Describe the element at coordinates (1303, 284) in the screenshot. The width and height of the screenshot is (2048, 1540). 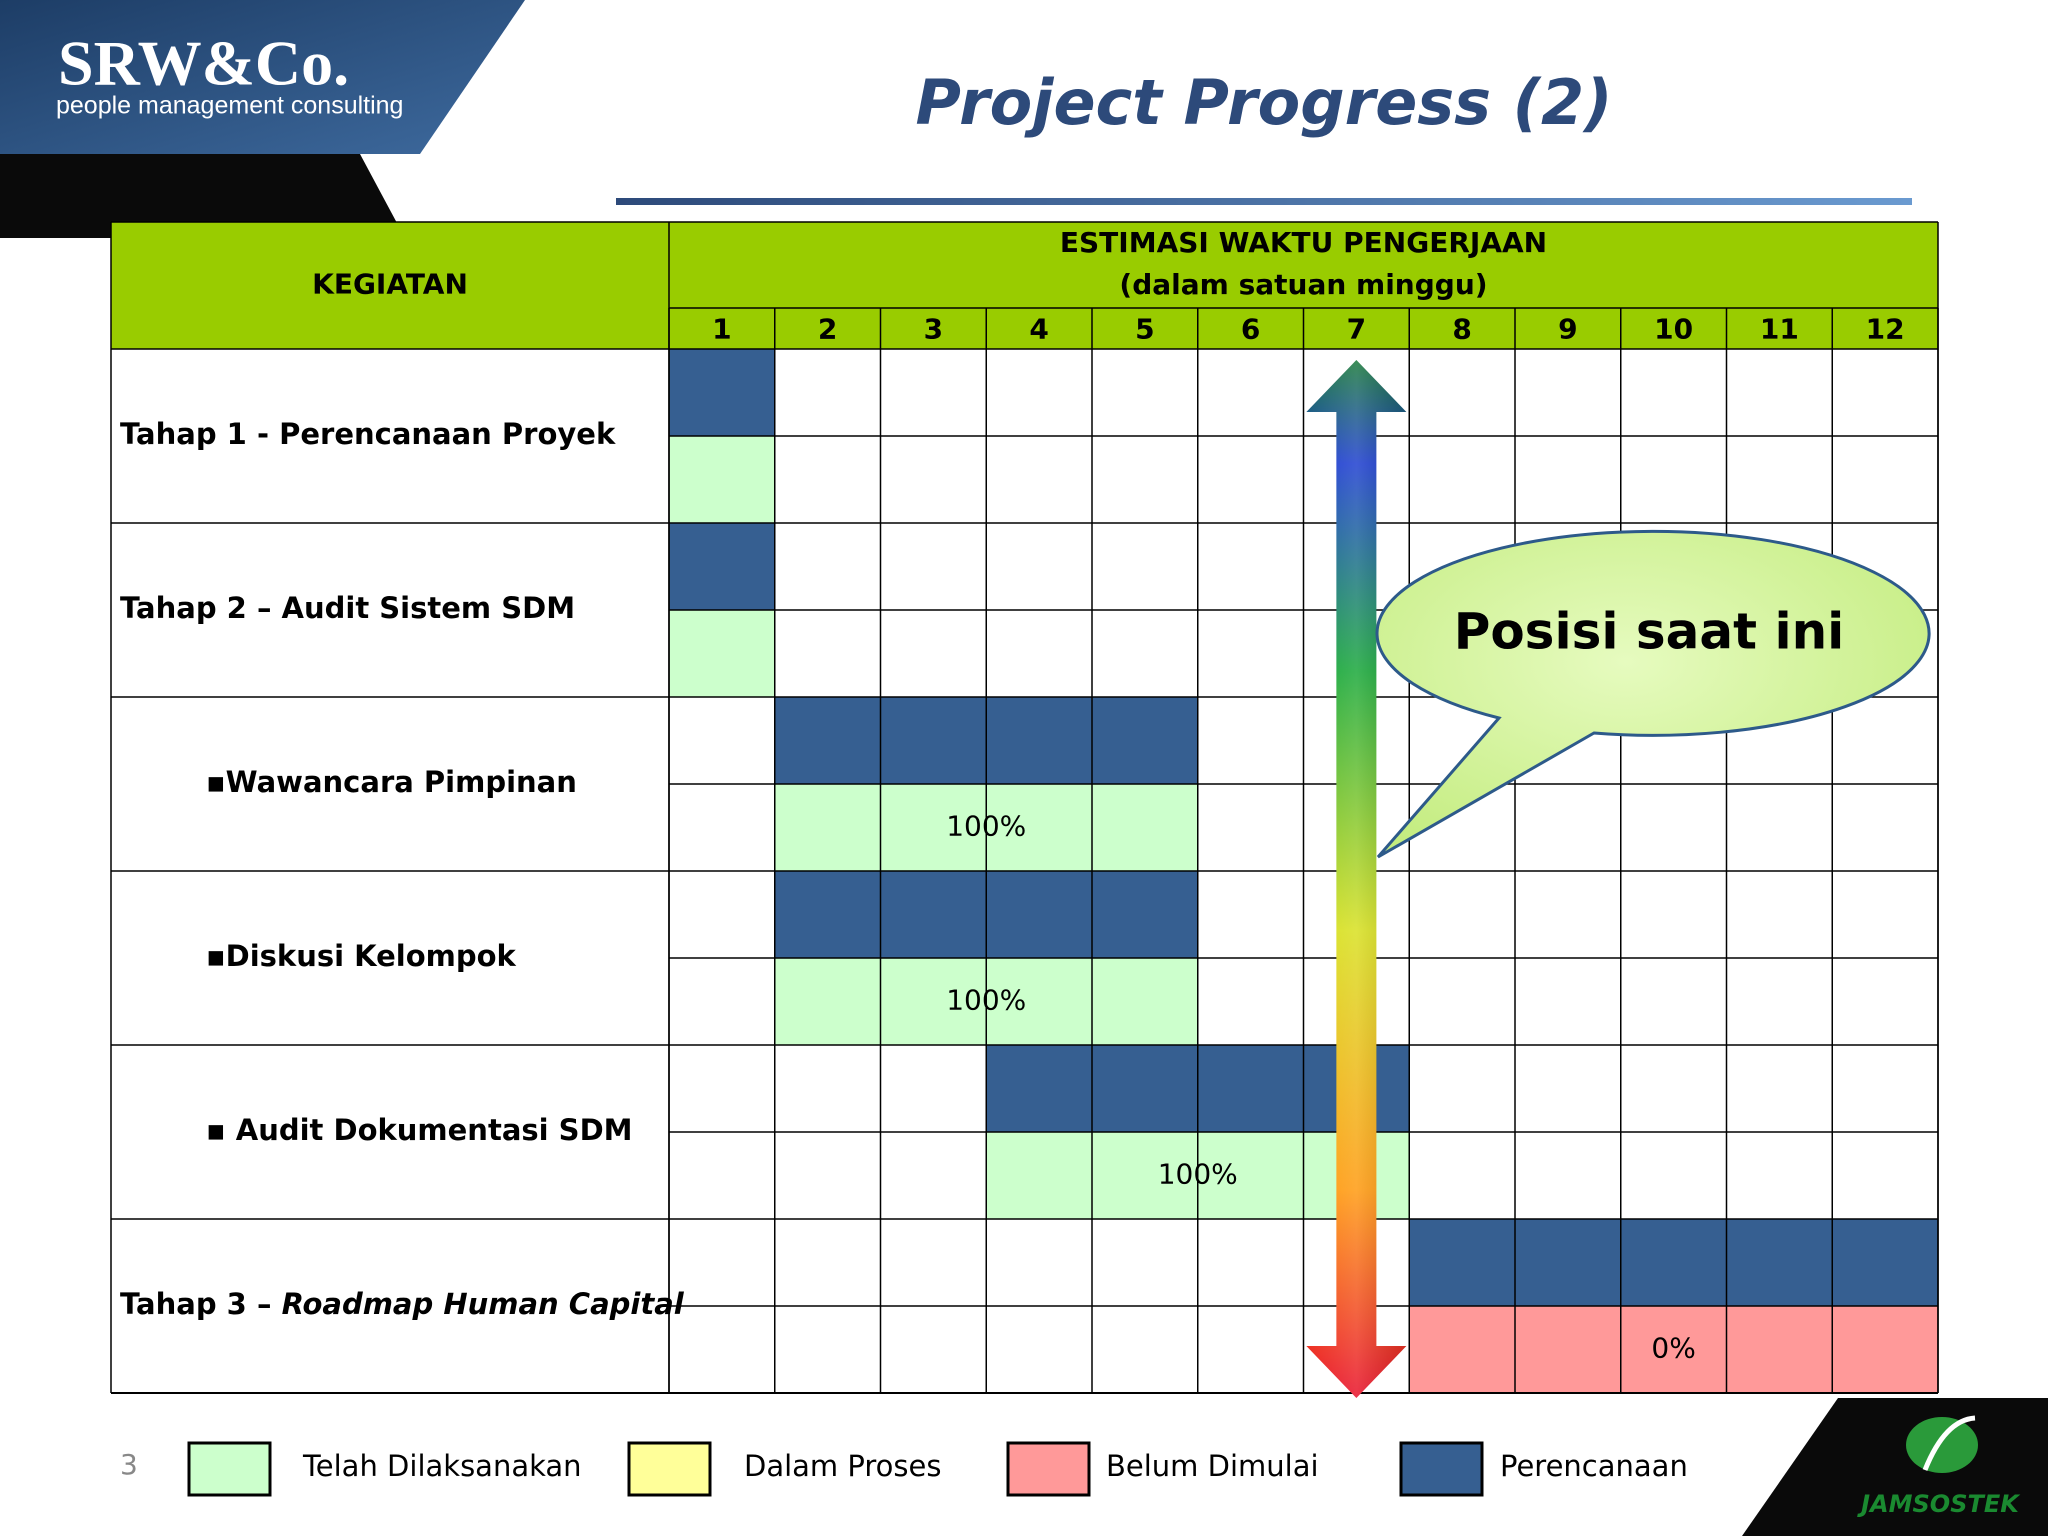
I see `time-header: (dalam satuan minggu)` at that location.